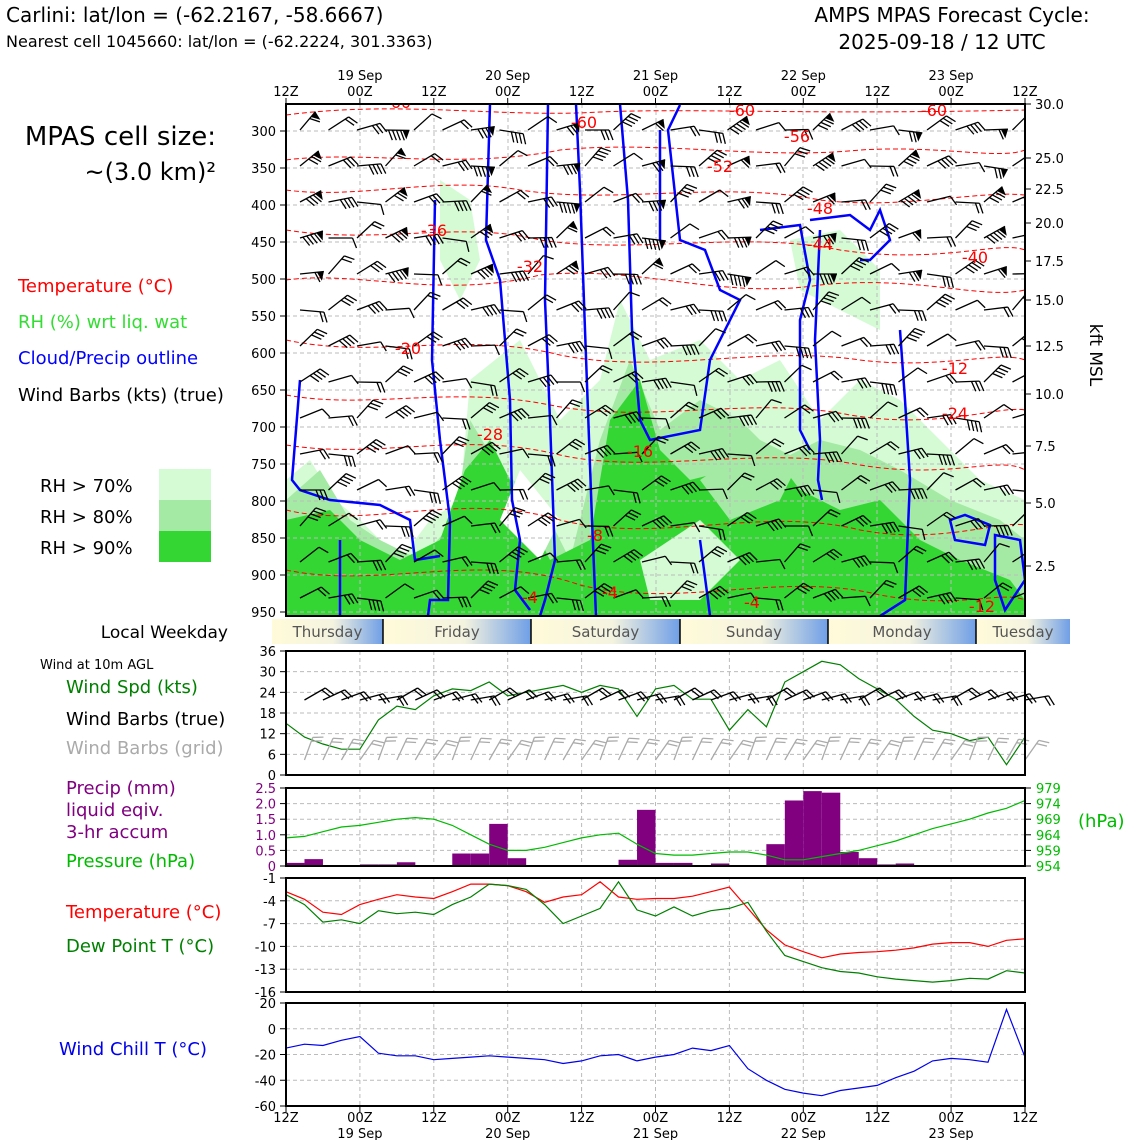  Describe the element at coordinates (150, 172) in the screenshot. I see `cell-size-value: ~(3.0 km)²` at that location.